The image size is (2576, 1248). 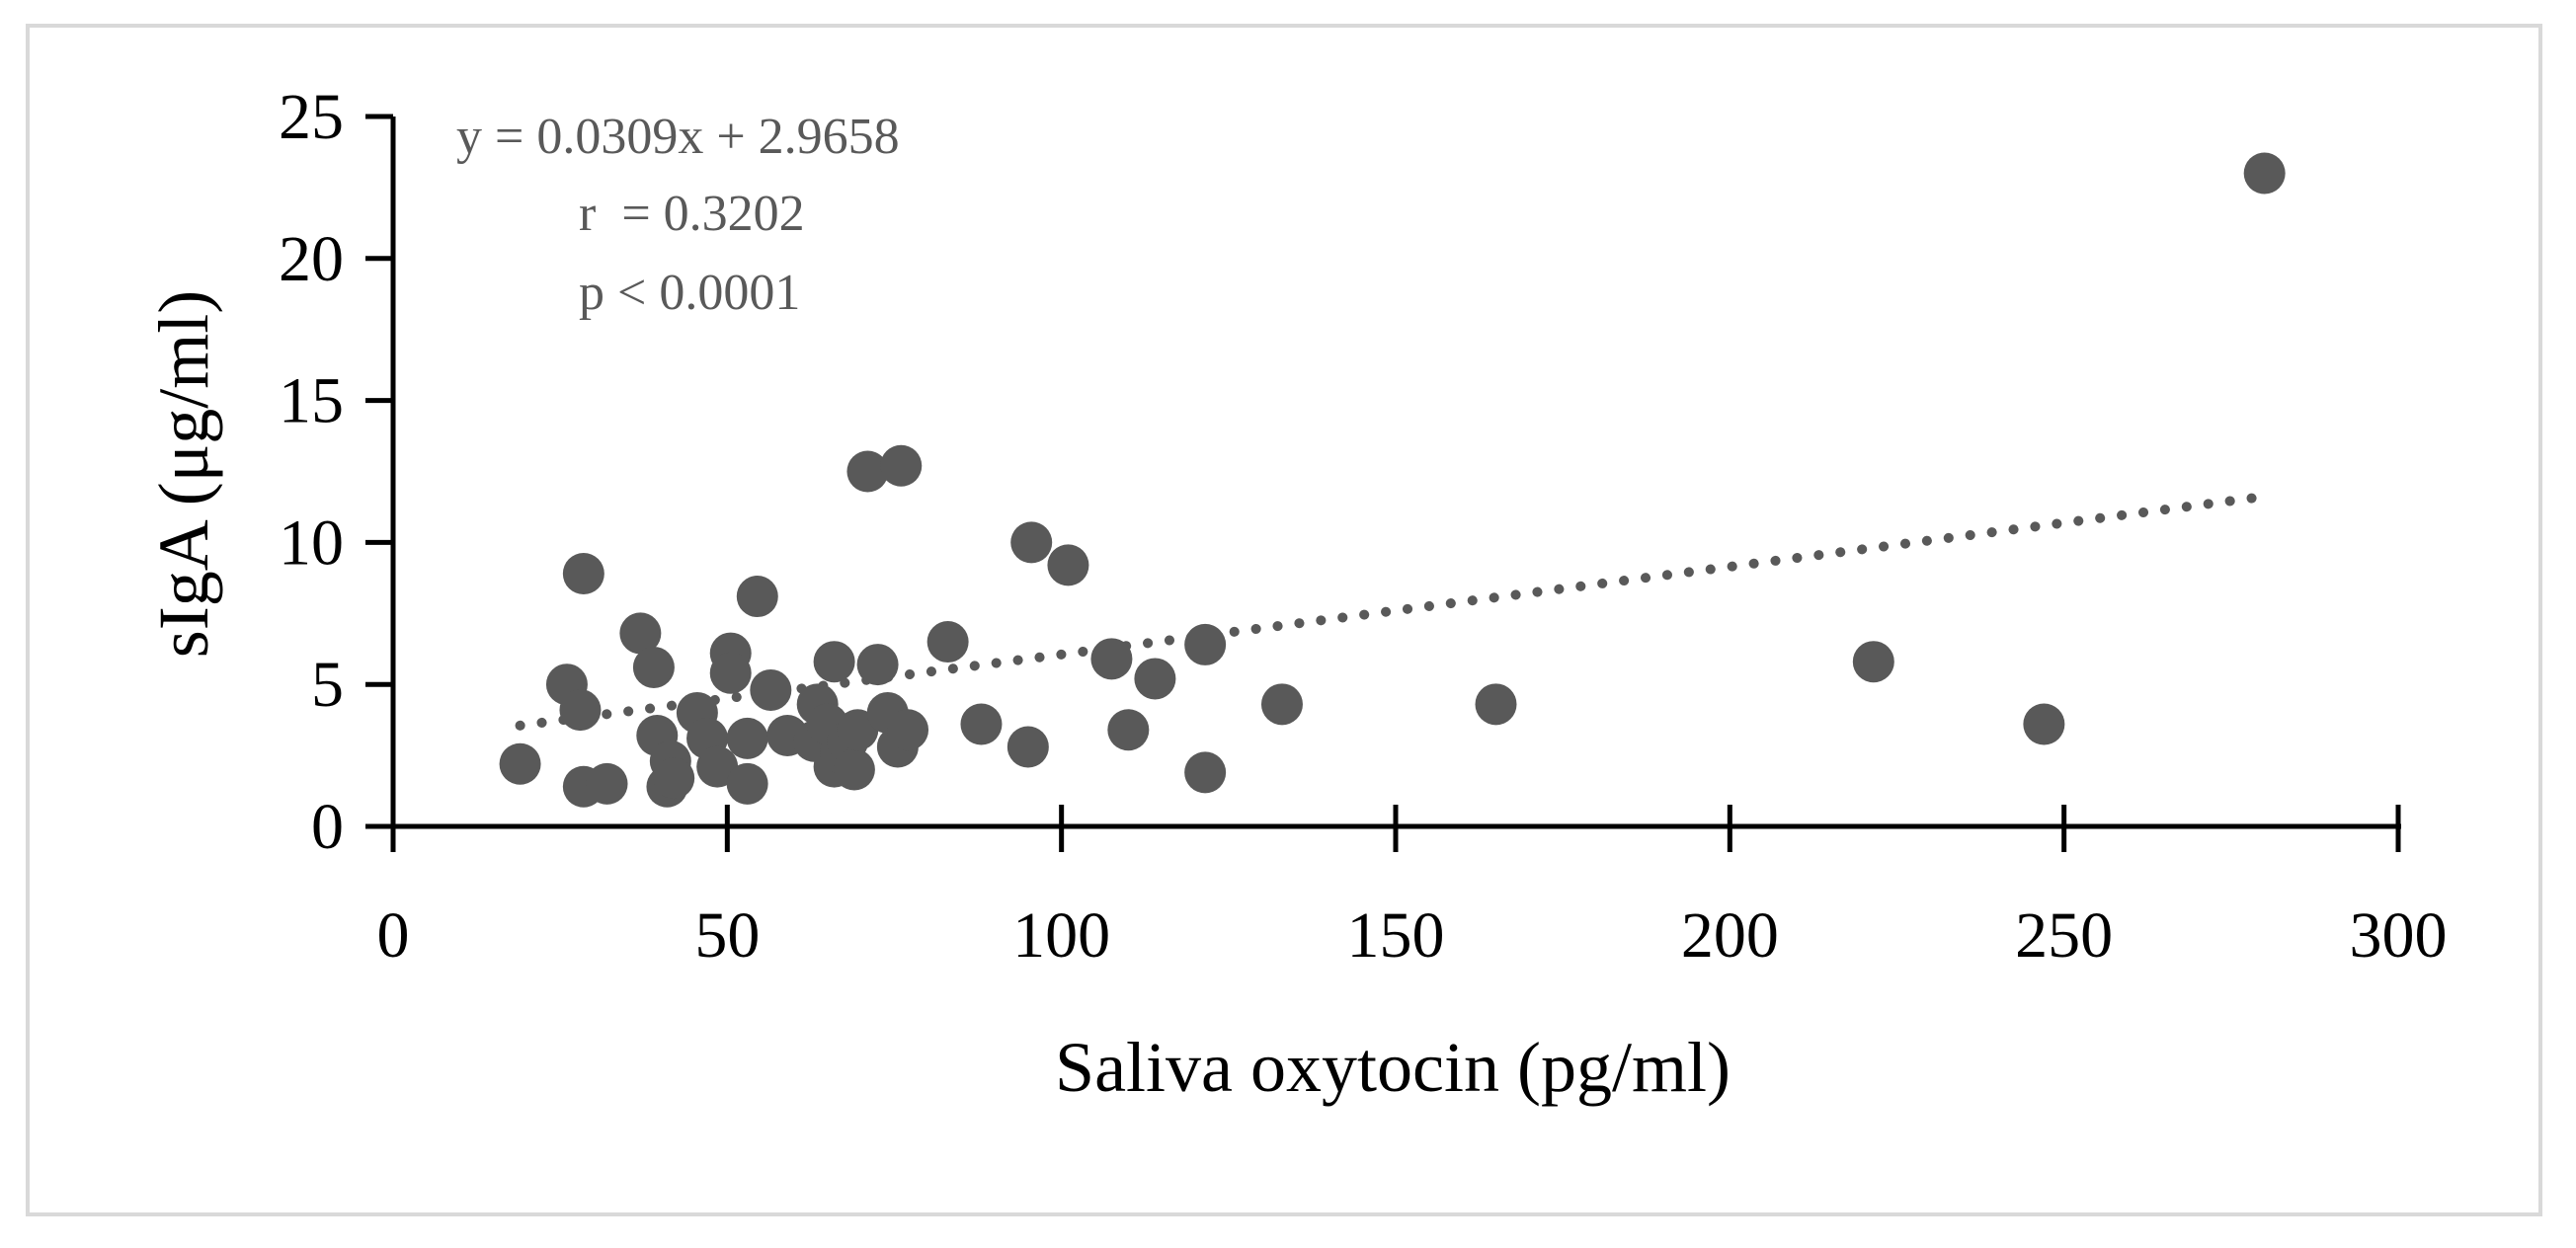 What do you see at coordinates (678, 137) in the screenshot?
I see `regression-equation: y = 0.0309x + 2.9658` at bounding box center [678, 137].